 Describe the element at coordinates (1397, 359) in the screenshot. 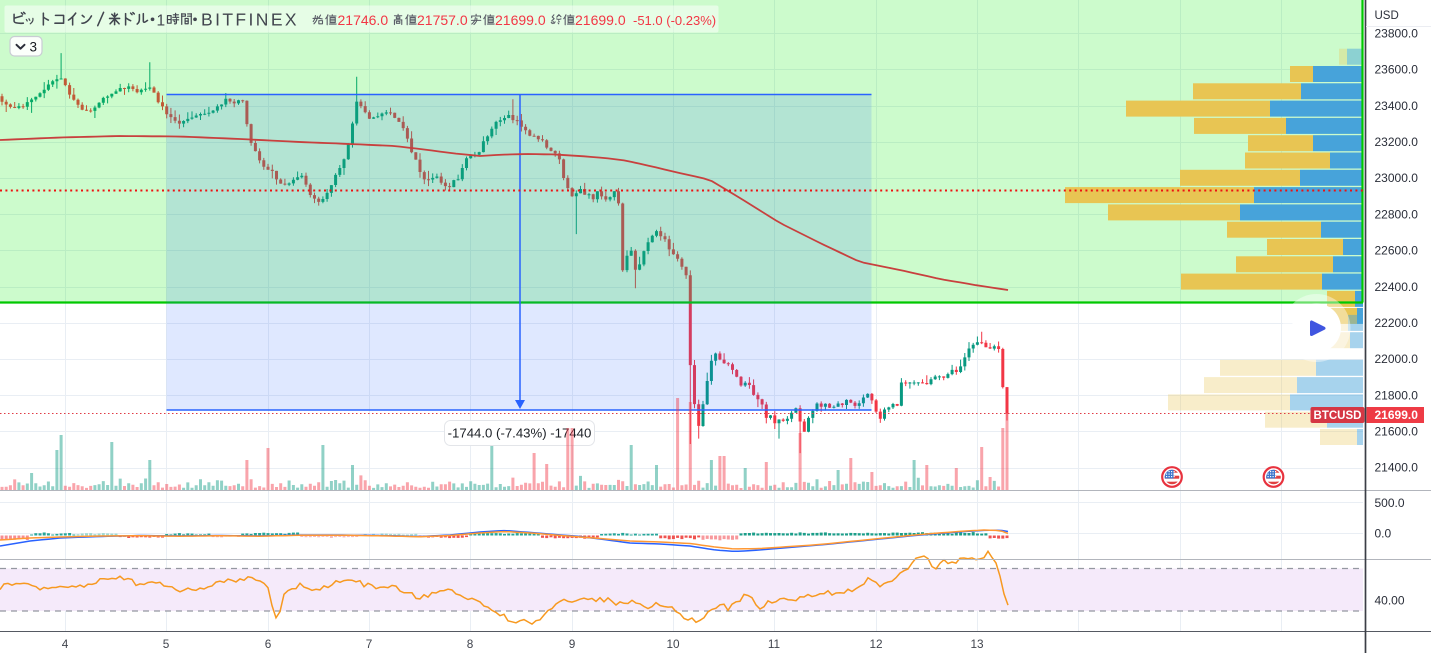

I see `svg-text: 22000.0` at that location.